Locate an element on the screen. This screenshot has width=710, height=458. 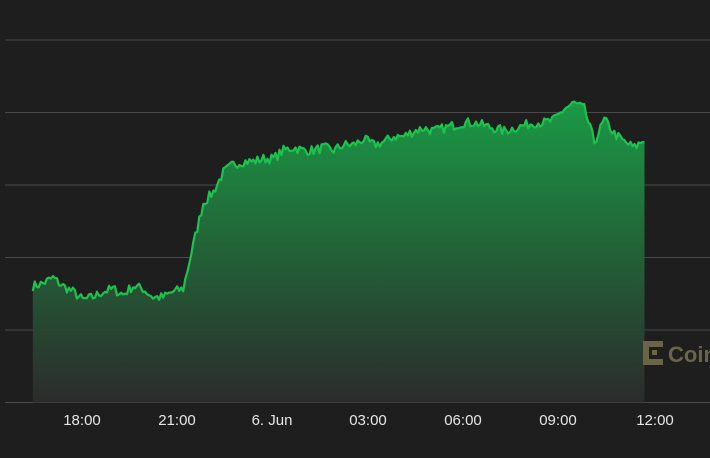
x-tick-label: 12:00 is located at coordinates (655, 420).